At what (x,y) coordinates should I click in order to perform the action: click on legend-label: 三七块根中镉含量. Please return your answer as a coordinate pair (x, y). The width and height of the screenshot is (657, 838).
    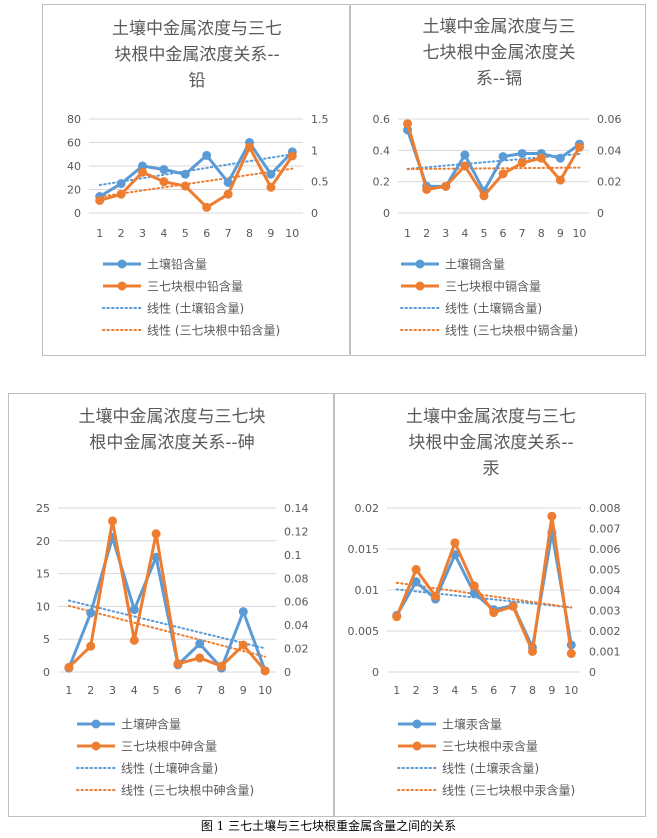
    Looking at the image, I should click on (493, 286).